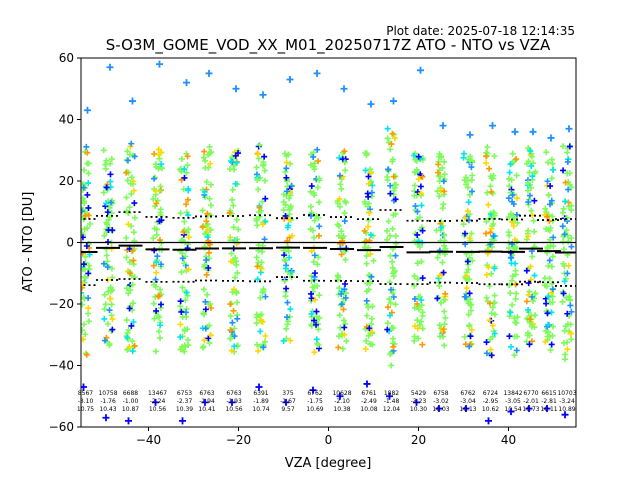  Describe the element at coordinates (260, 409) in the screenshot. I see `bin-std-label: 10.74` at that location.